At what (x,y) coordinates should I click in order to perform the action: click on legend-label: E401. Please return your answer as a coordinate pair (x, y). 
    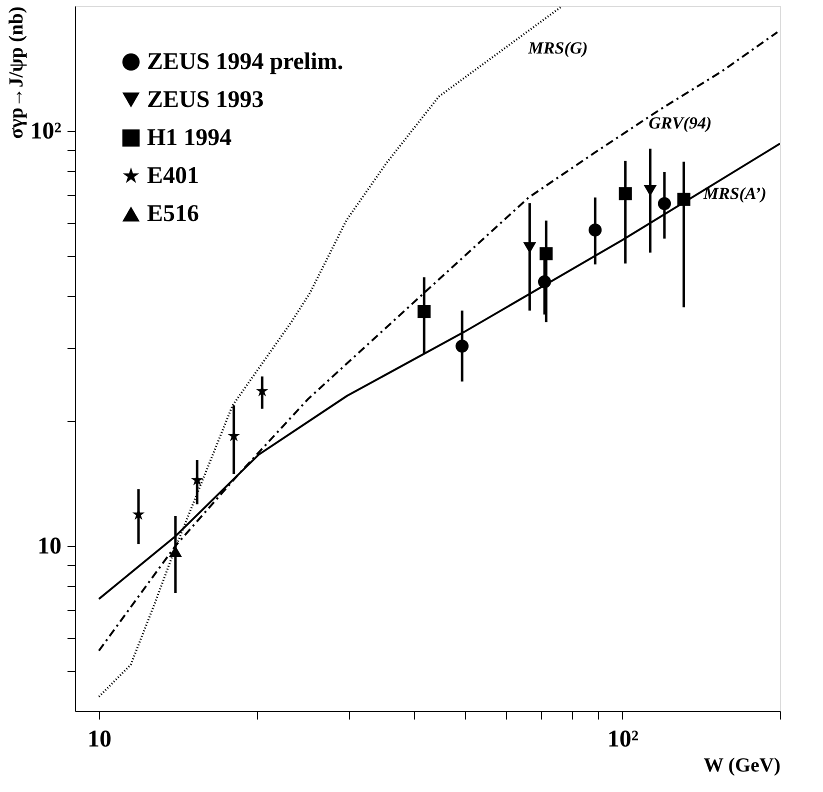
    Looking at the image, I should click on (173, 176).